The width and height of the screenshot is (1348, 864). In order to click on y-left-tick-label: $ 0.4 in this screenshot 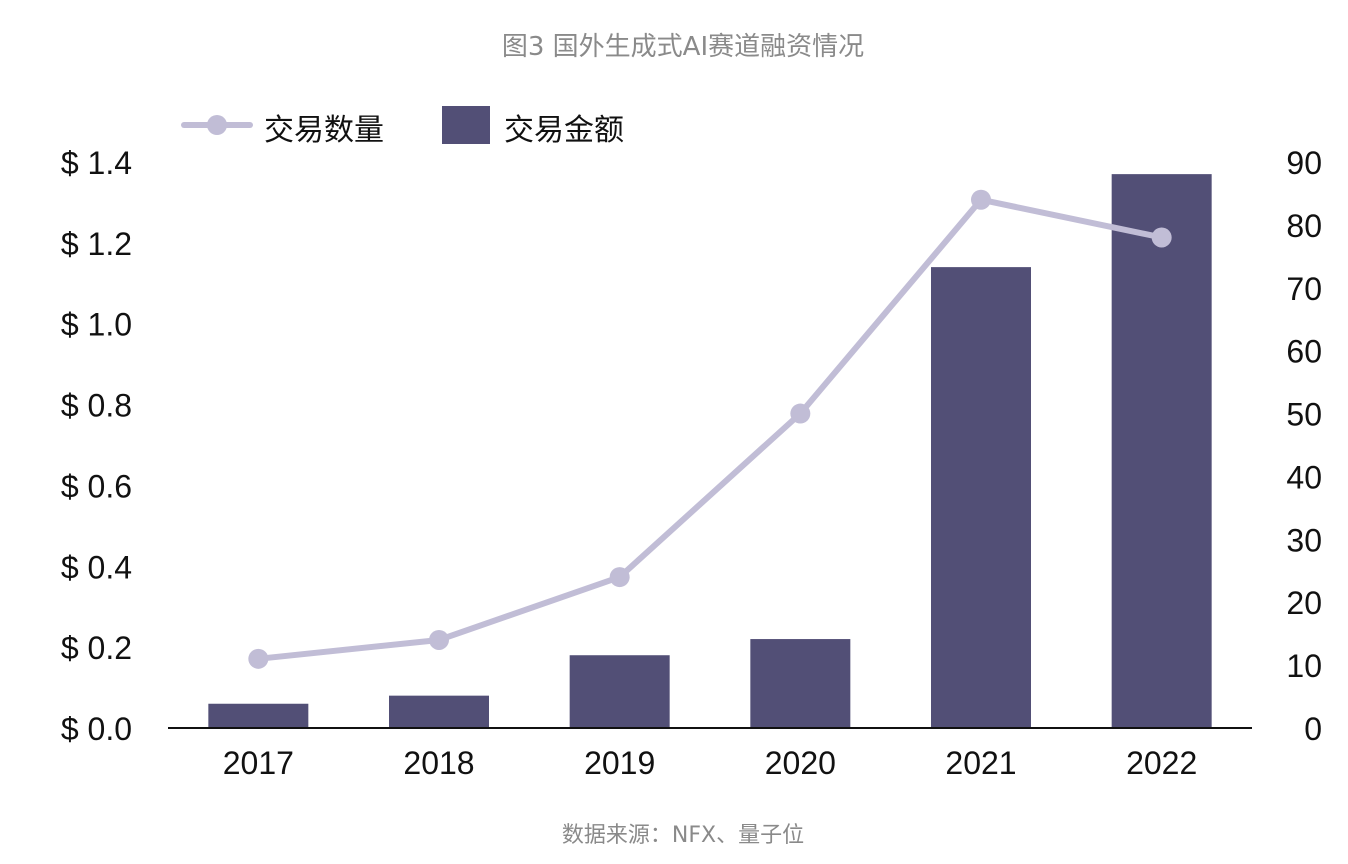, I will do `click(96, 567)`.